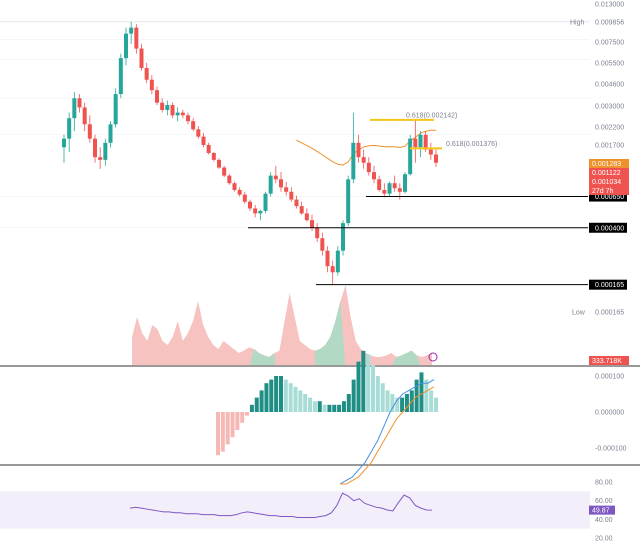 The height and width of the screenshot is (554, 640). What do you see at coordinates (606, 182) in the screenshot?
I see `price-tag-text-2: 0.001034` at bounding box center [606, 182].